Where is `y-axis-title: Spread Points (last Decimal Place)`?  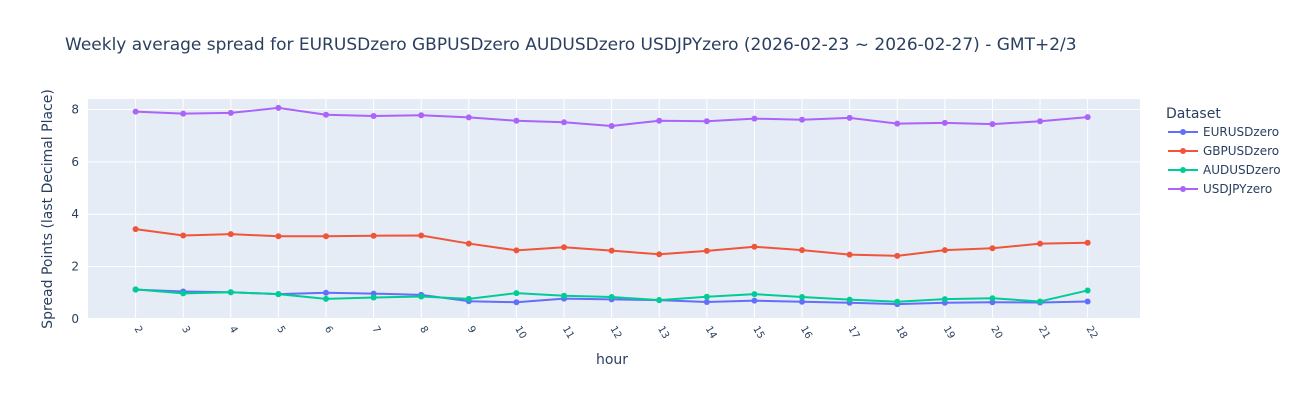 y-axis-title: Spread Points (last Decimal Place) is located at coordinates (48, 209).